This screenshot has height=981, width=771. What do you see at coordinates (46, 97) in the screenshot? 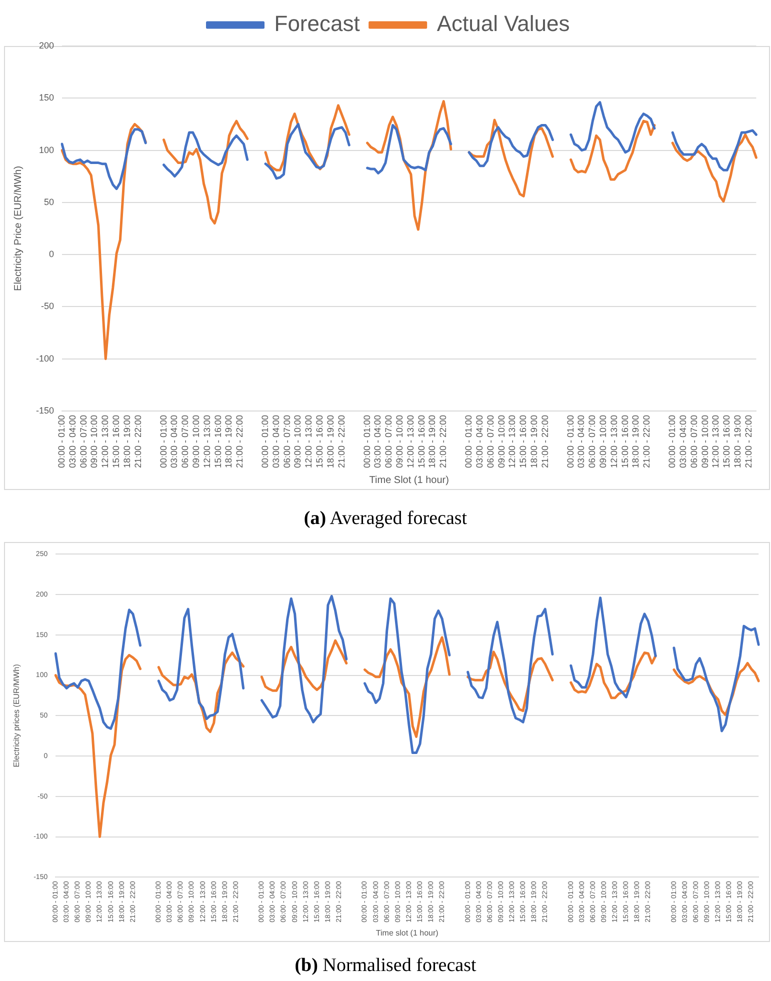
I see `y-tick-label: 150` at bounding box center [46, 97].